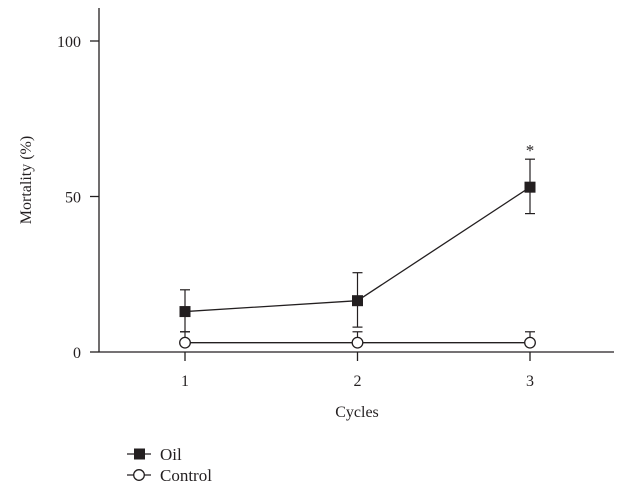 This screenshot has height=488, width=617. Describe the element at coordinates (139, 475) in the screenshot. I see `legend-marker-circle` at that location.